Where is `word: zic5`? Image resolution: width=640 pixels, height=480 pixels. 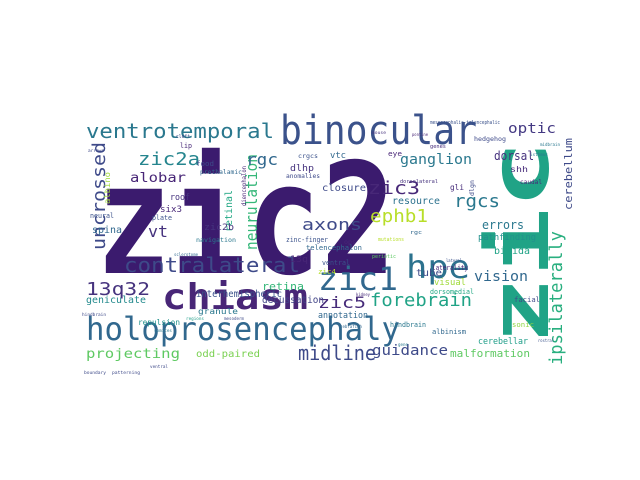
word: zic5 is located at coordinates (342, 302).